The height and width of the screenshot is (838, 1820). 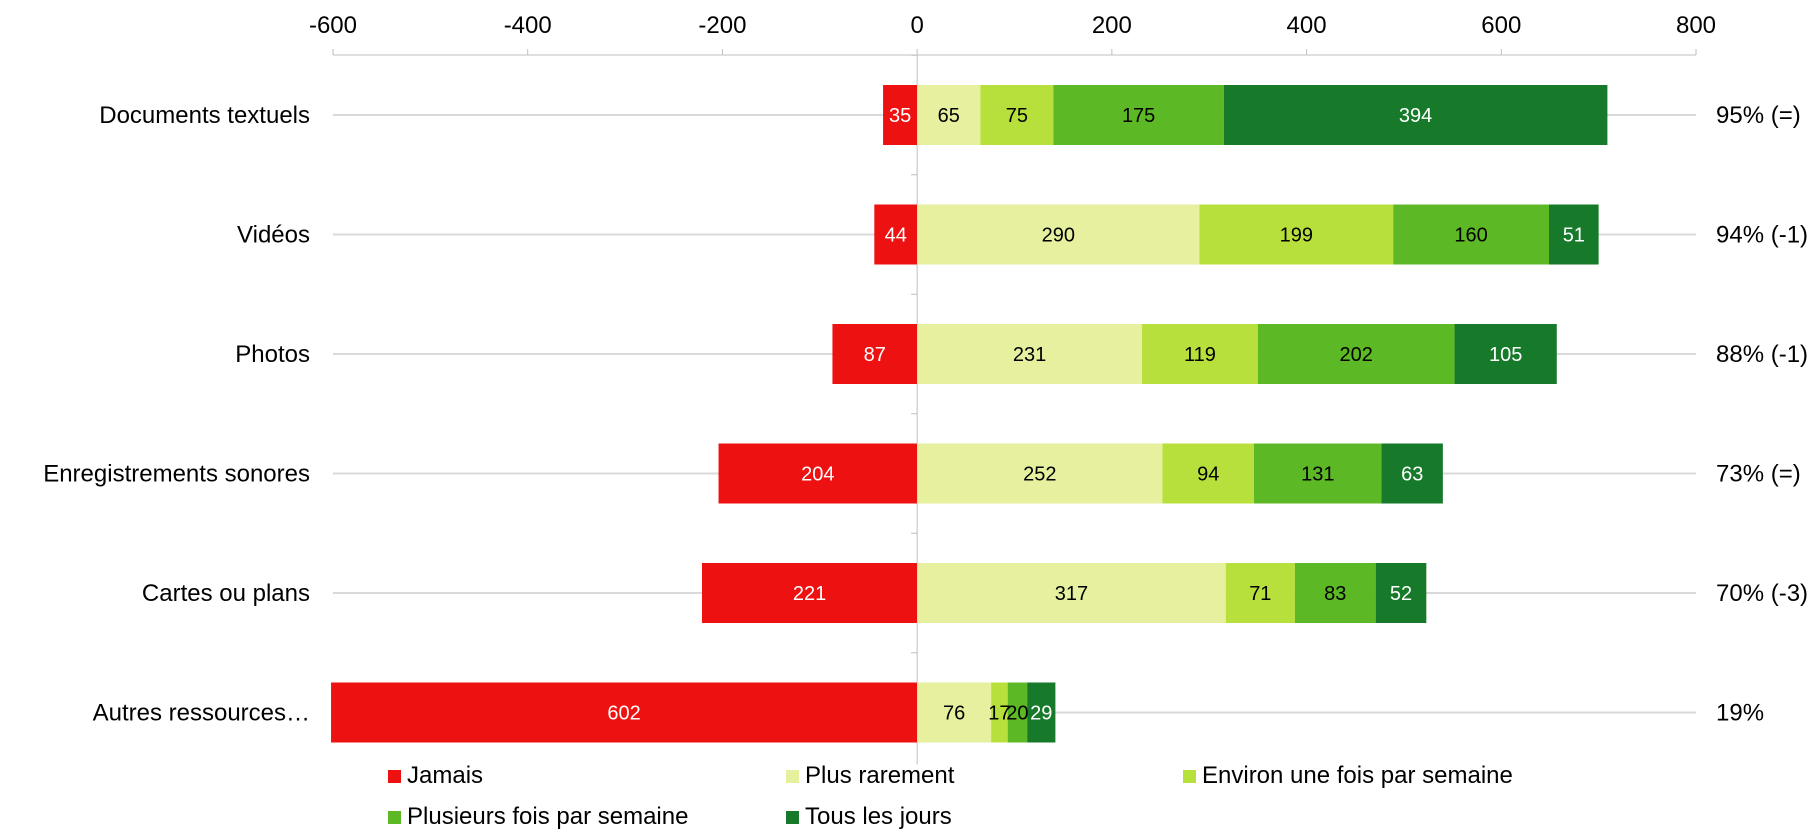 I want to click on bar-value-label: 317, so click(x=1071, y=594).